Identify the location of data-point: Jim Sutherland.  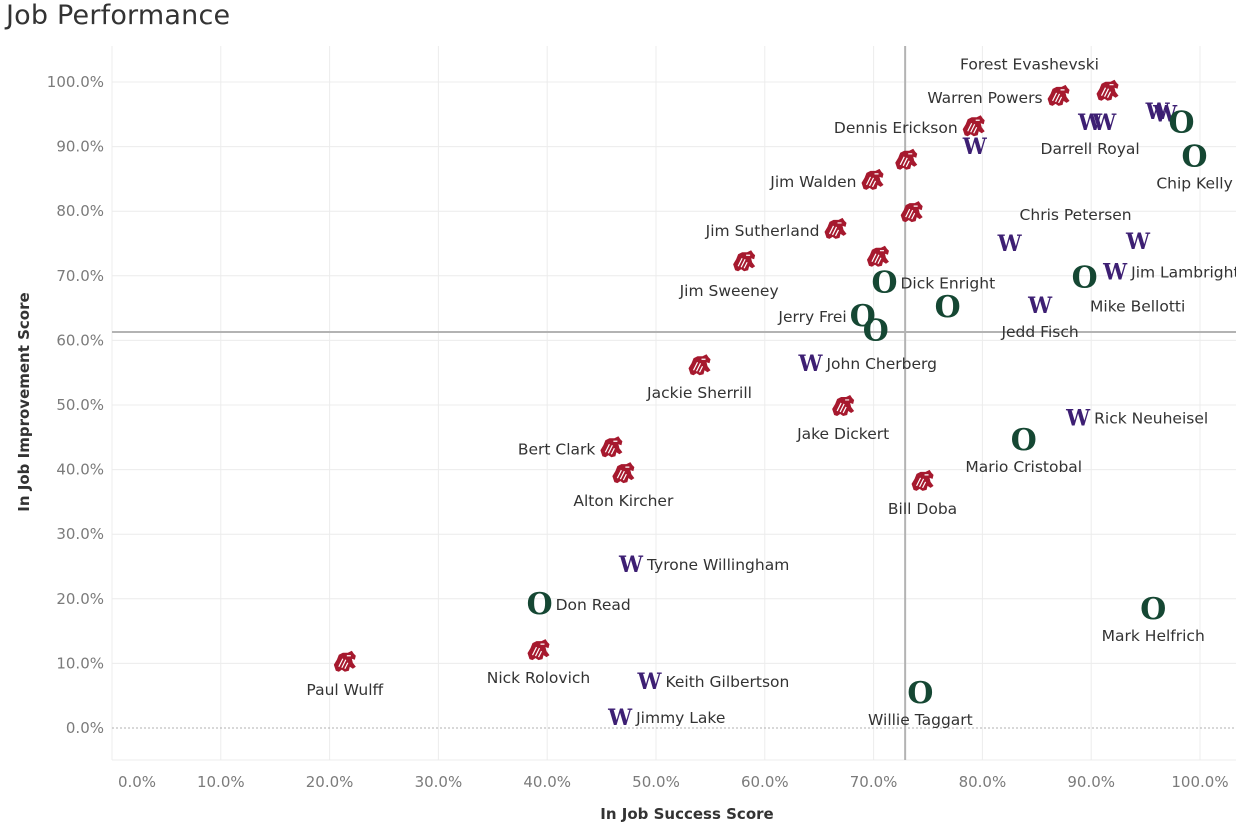
(776, 228).